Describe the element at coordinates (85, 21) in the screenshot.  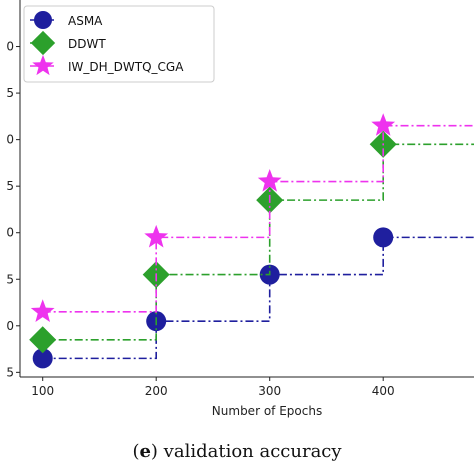
I see `legend-label: ASMA` at that location.